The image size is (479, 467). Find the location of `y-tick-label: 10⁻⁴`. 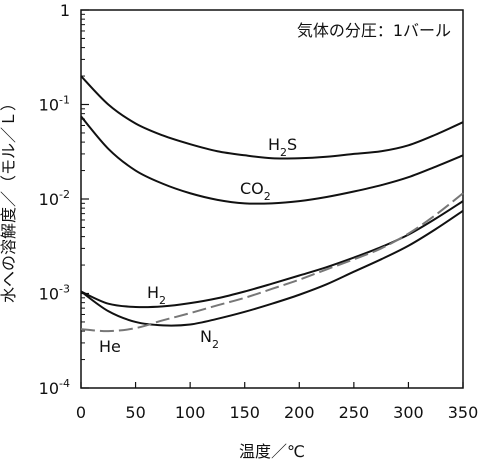

y-tick-label: 10⁻⁴ is located at coordinates (54, 387).